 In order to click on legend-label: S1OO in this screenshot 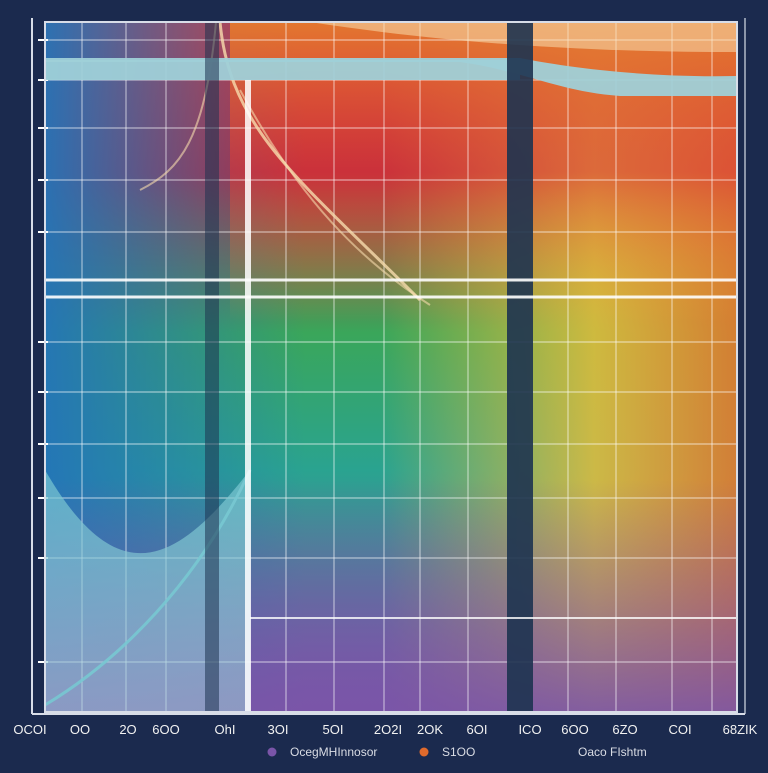, I will do `click(458, 752)`.